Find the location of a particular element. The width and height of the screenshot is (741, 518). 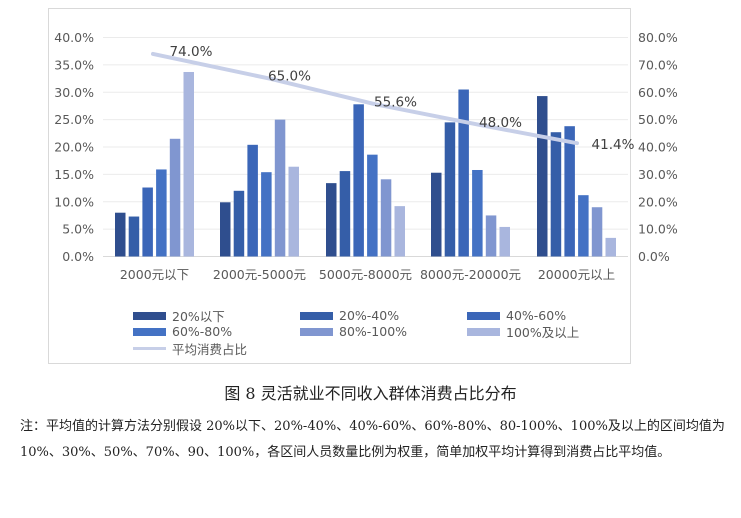

right-tick-label: 40.0% is located at coordinates (658, 147).